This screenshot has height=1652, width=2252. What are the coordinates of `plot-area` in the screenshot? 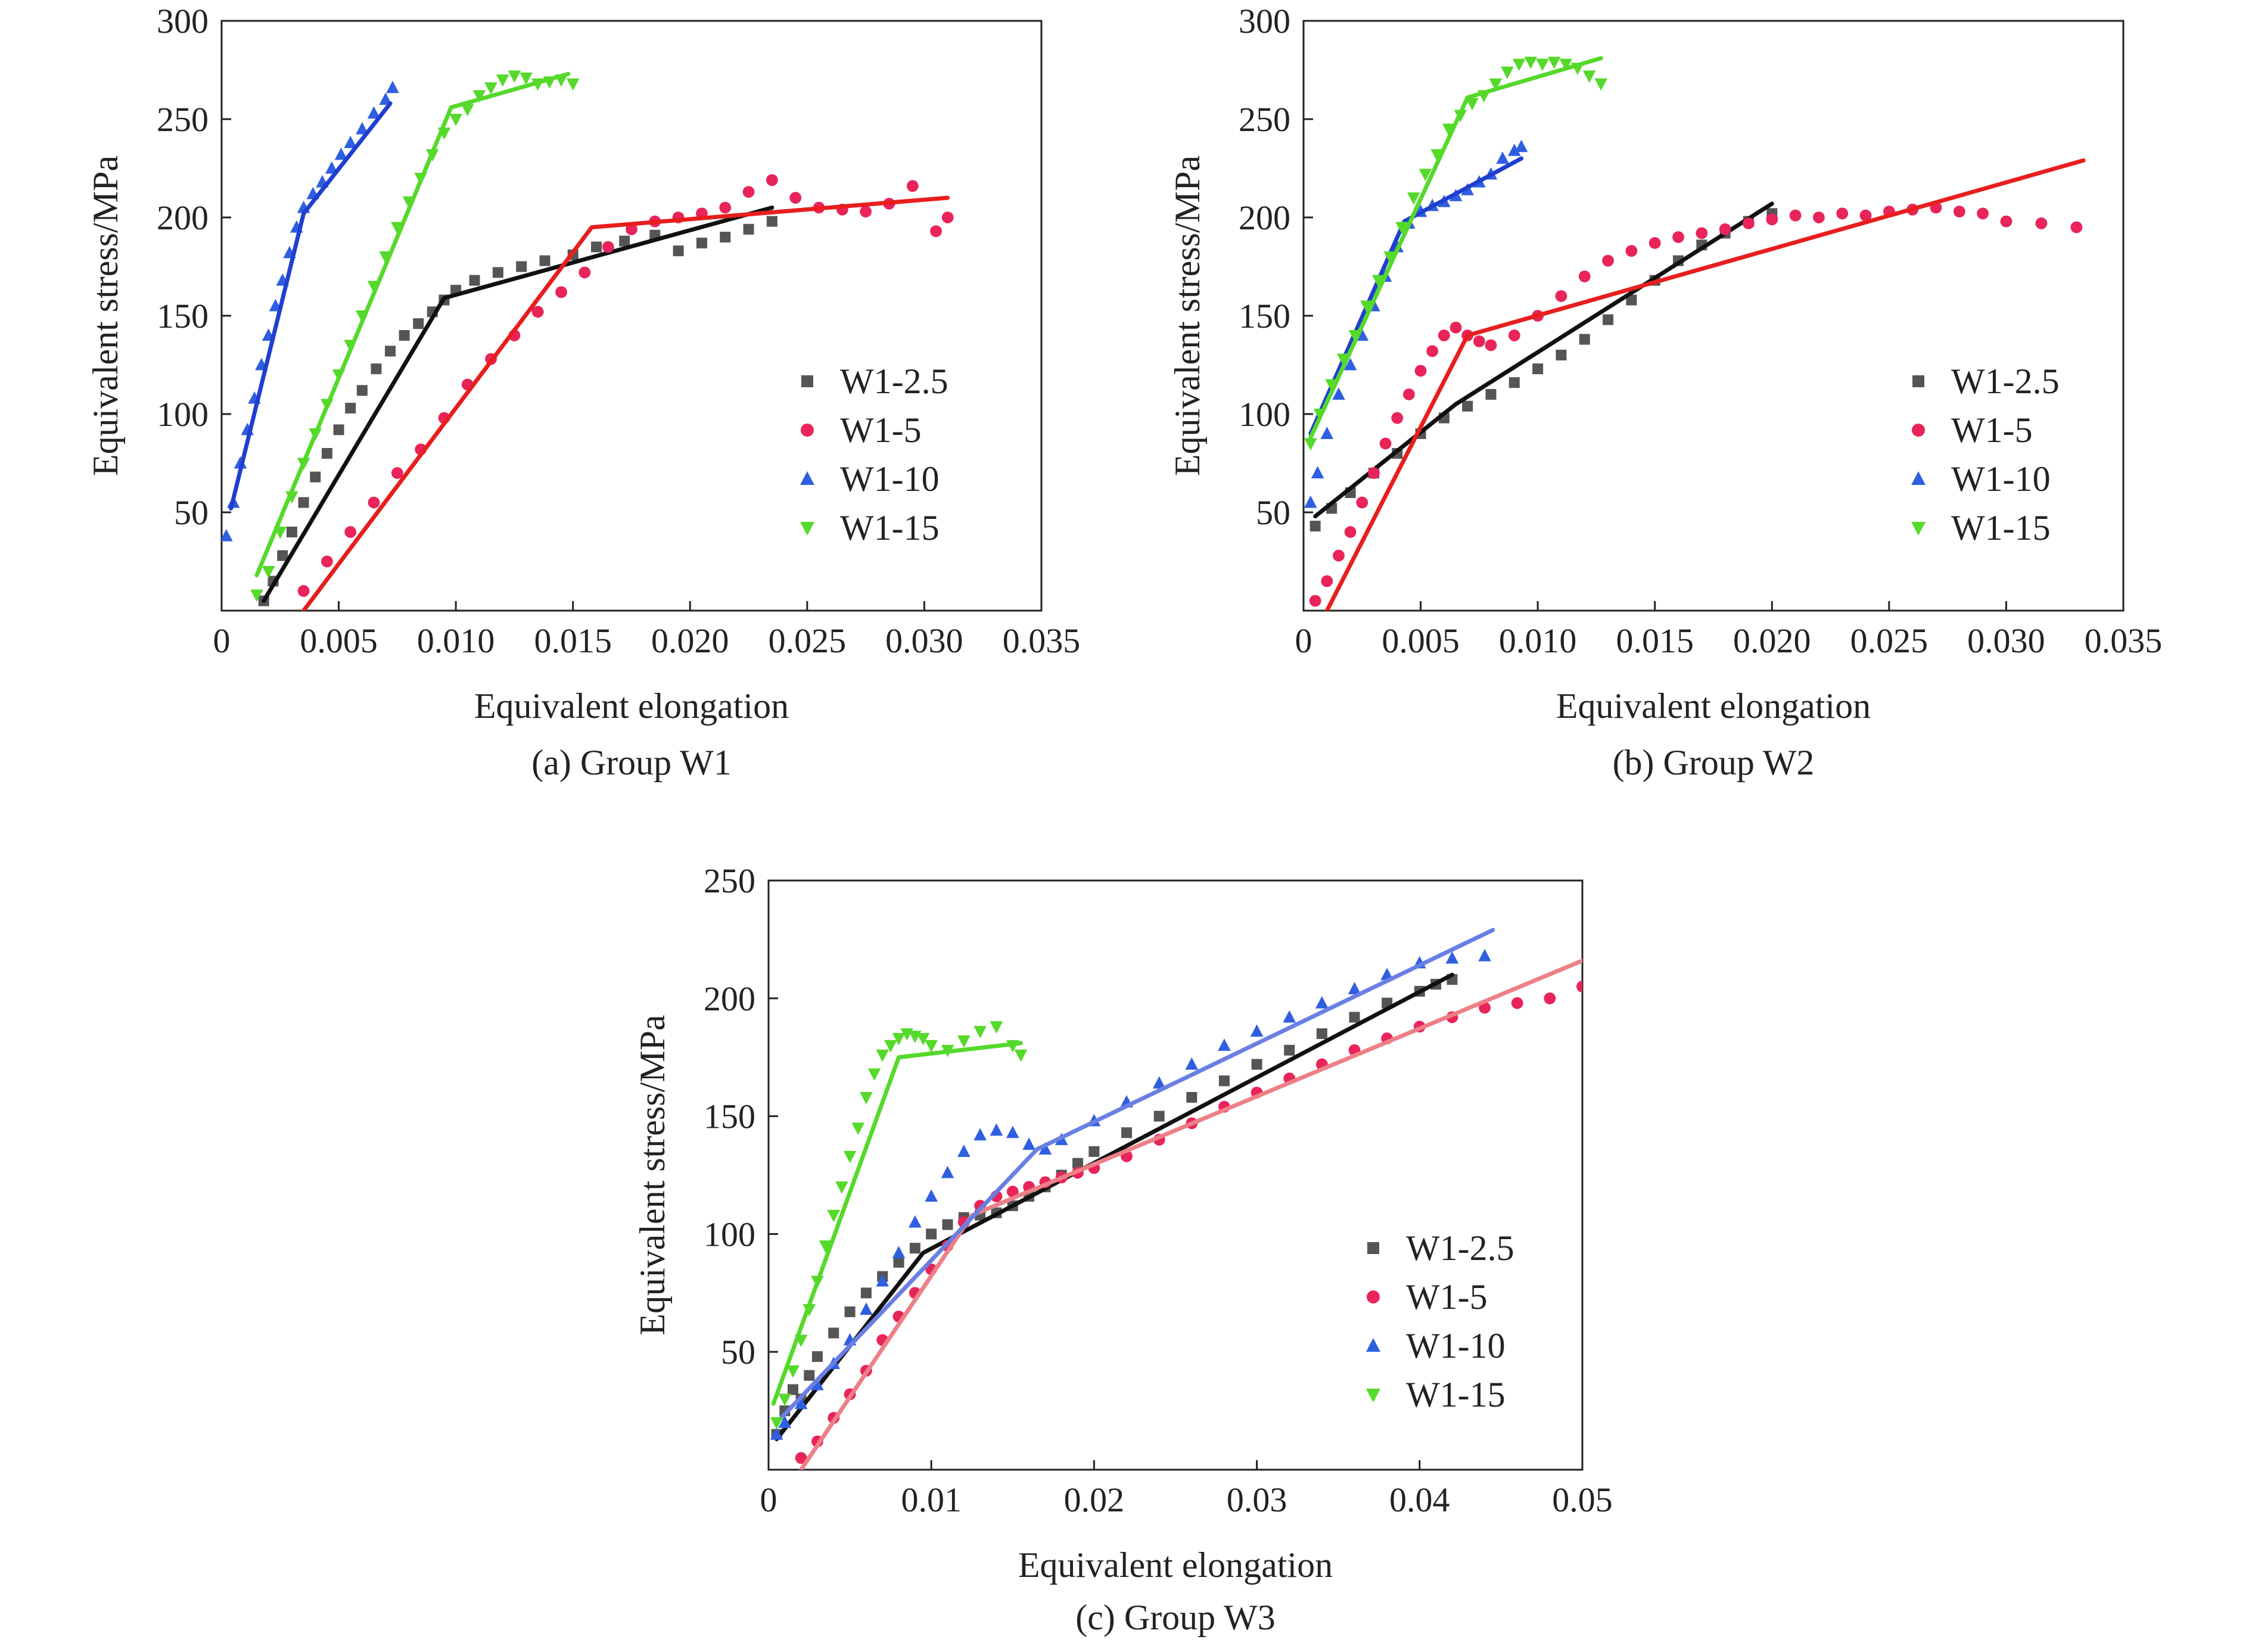 It's located at (1695, 333).